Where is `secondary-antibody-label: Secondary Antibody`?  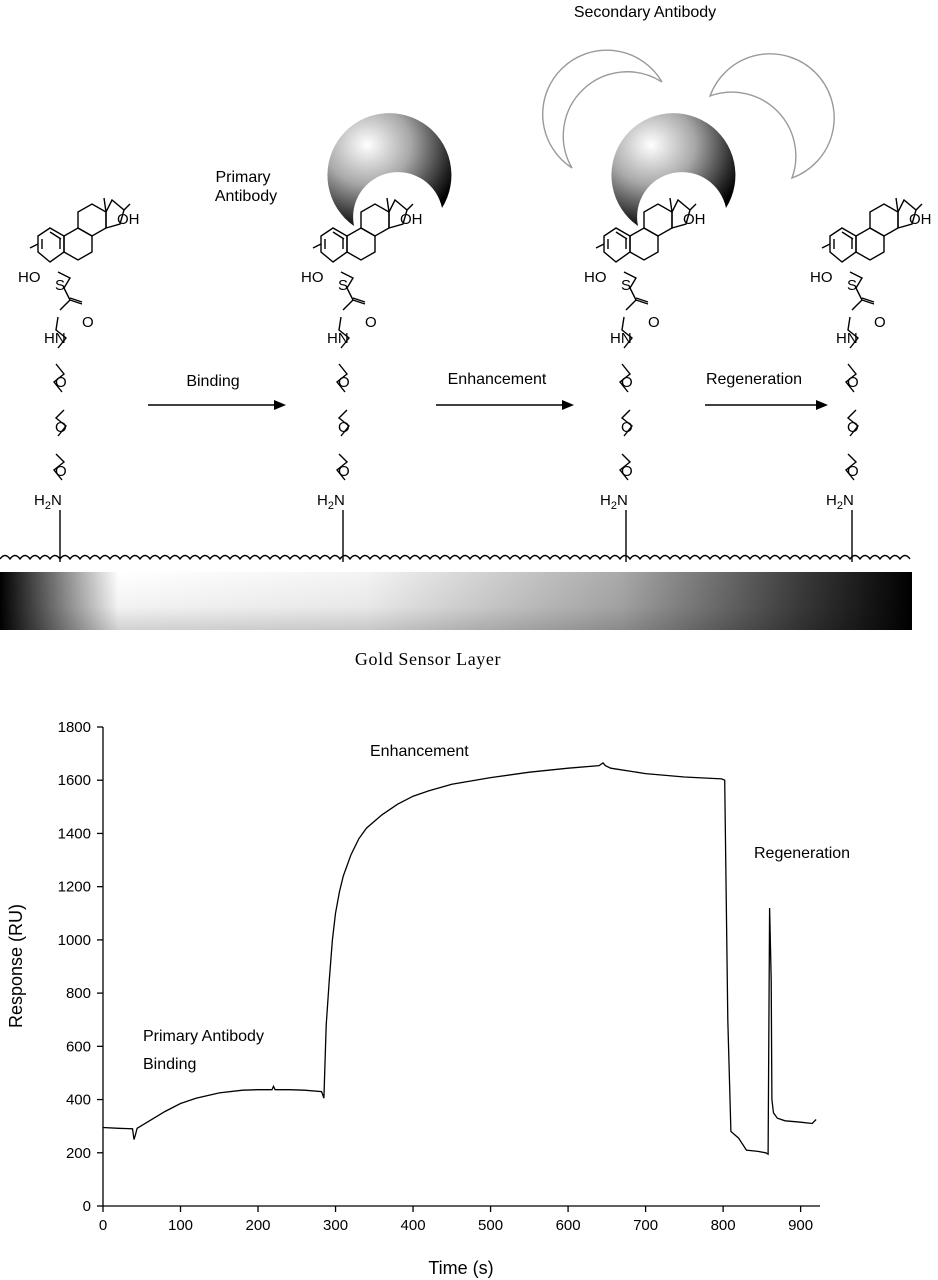 secondary-antibody-label: Secondary Antibody is located at coordinates (645, 12).